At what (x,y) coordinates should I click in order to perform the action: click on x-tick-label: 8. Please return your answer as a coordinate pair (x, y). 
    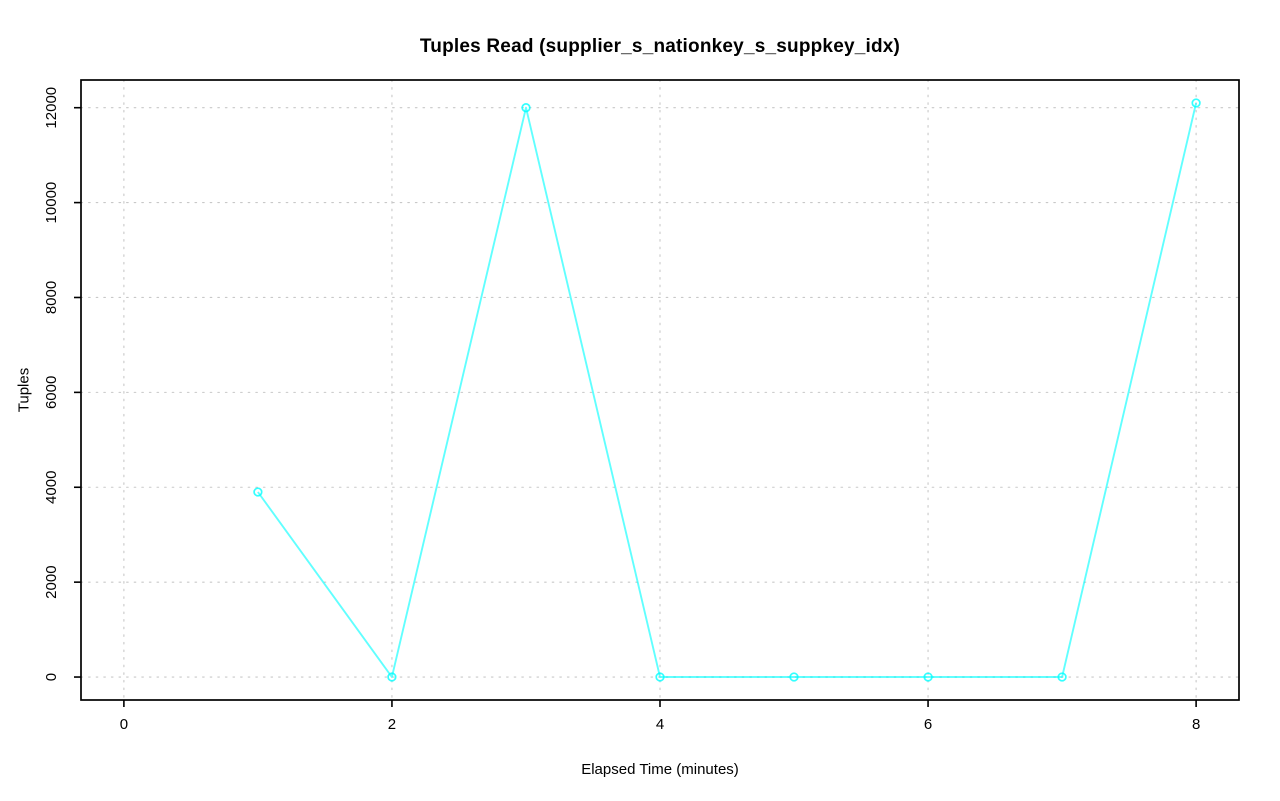
    Looking at the image, I should click on (1196, 724).